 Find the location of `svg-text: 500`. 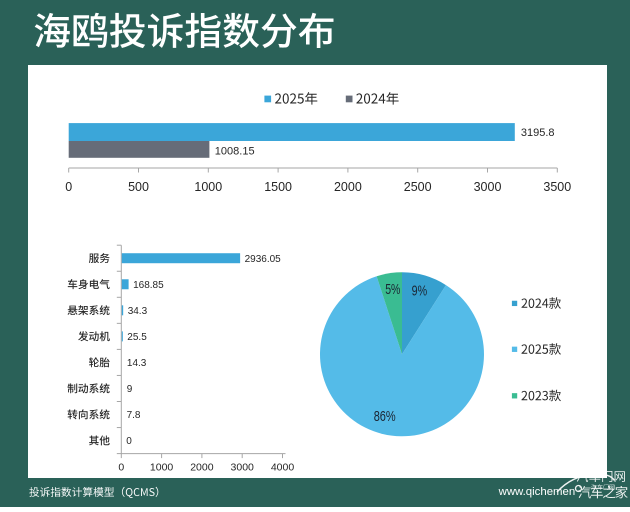

svg-text: 500 is located at coordinates (138, 187).